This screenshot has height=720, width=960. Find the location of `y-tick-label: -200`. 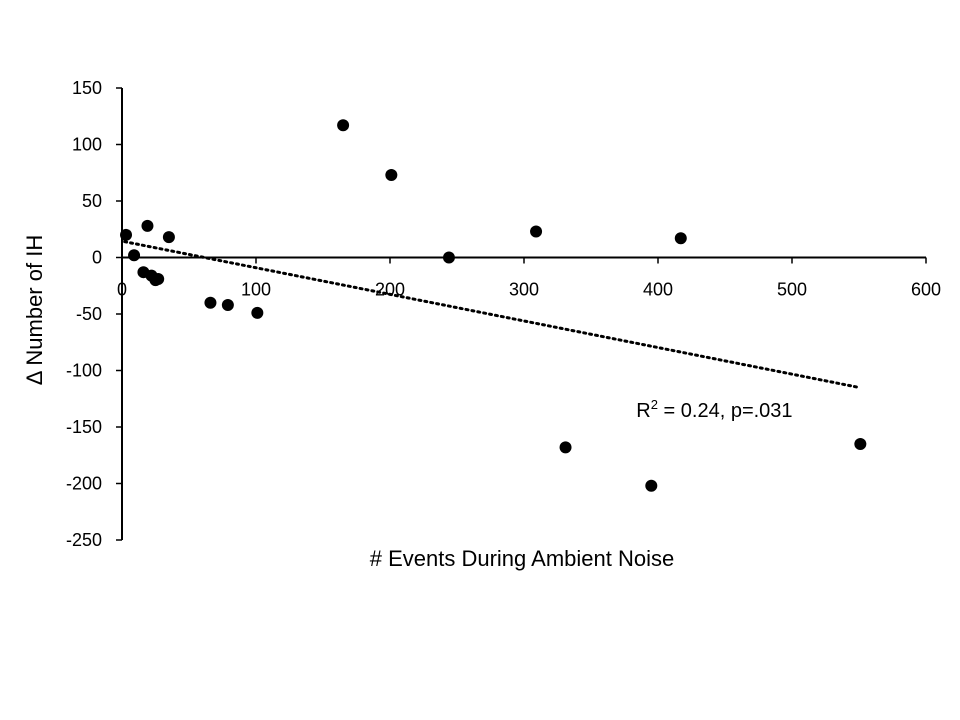

y-tick-label: -200 is located at coordinates (84, 484).